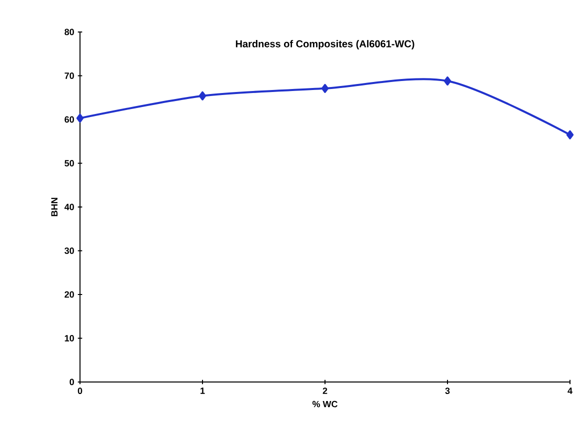 Image resolution: width=581 pixels, height=438 pixels. Describe the element at coordinates (69, 338) in the screenshot. I see `y-tick-label: 10` at that location.